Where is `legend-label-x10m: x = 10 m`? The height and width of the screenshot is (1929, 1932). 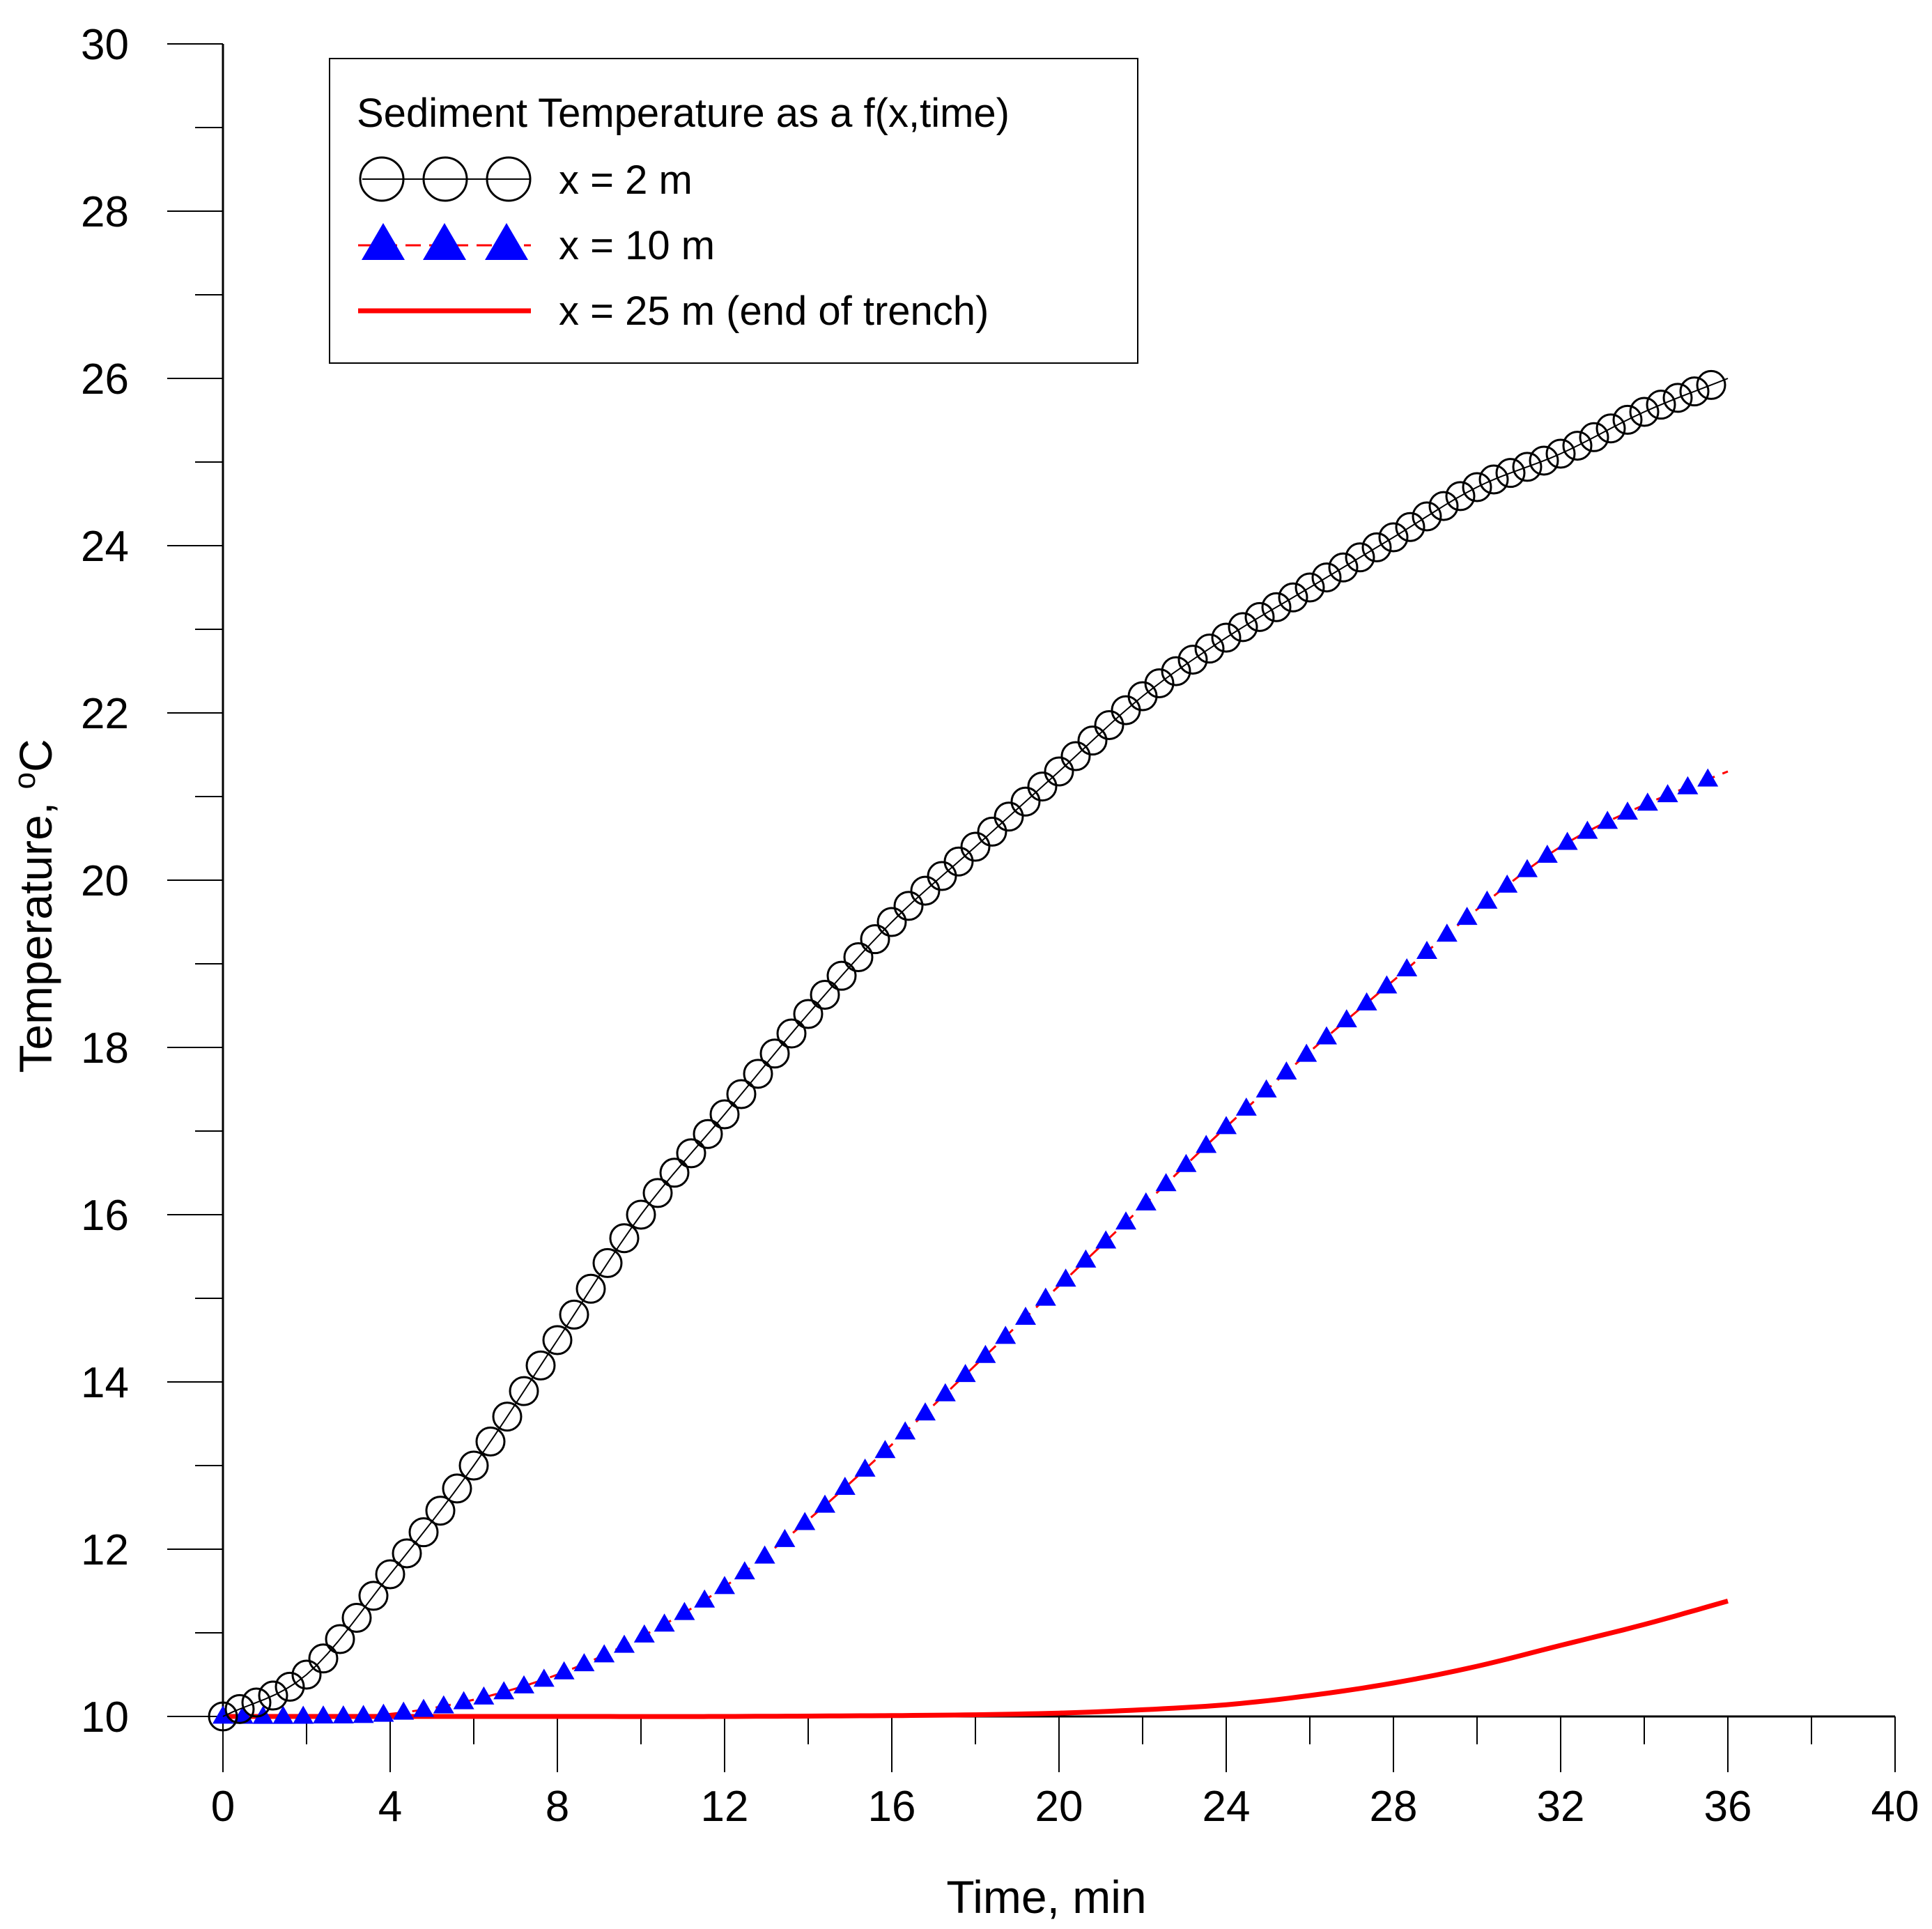
legend-label-x10m: x = 10 m is located at coordinates (637, 245).